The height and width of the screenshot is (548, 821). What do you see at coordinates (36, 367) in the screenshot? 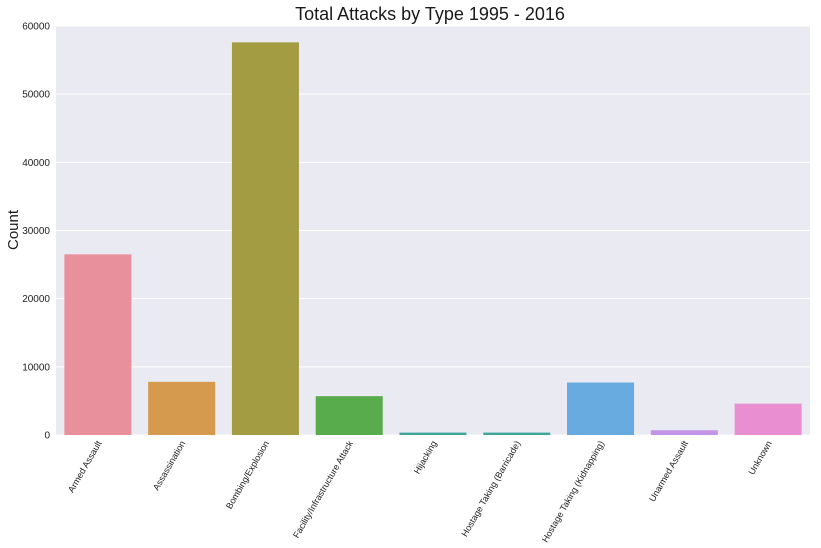
I see `y-tick-label: 10000` at bounding box center [36, 367].